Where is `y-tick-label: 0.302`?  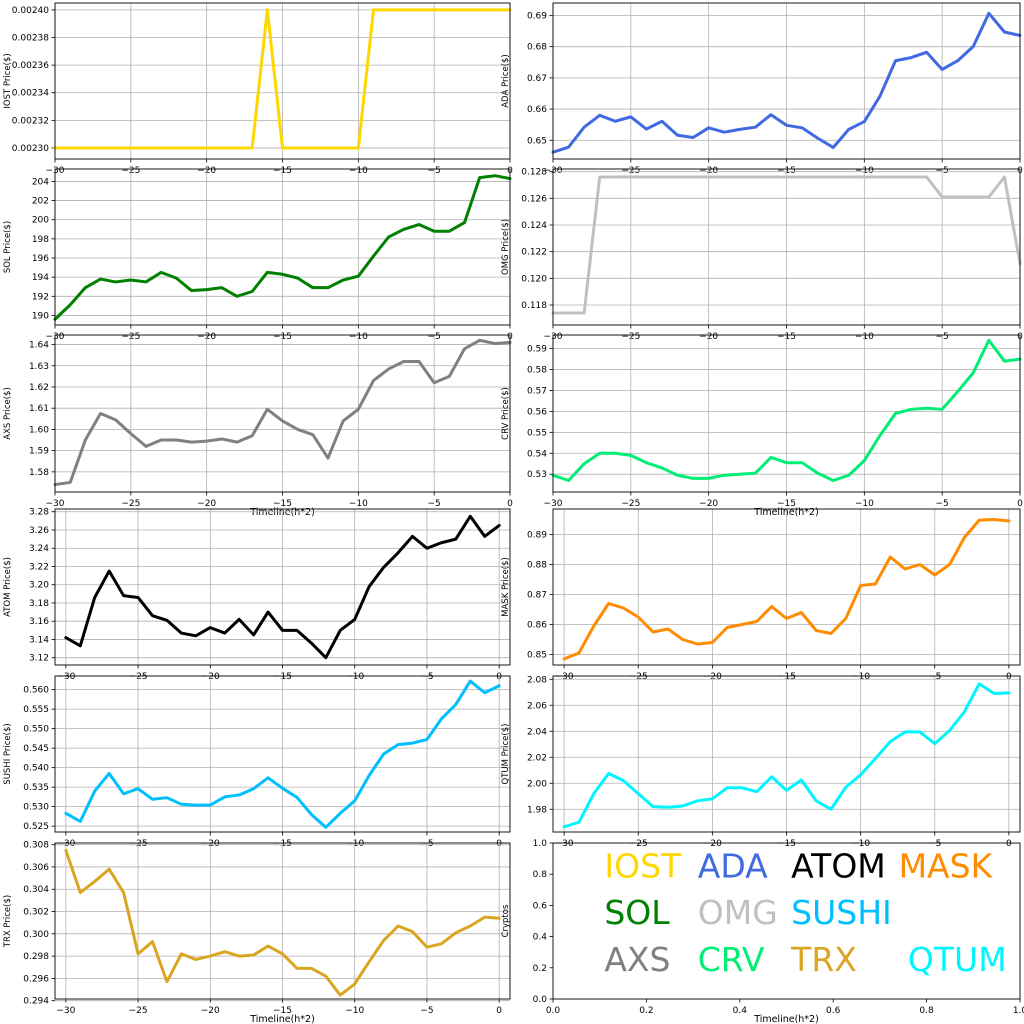 y-tick-label: 0.302 is located at coordinates (36, 913).